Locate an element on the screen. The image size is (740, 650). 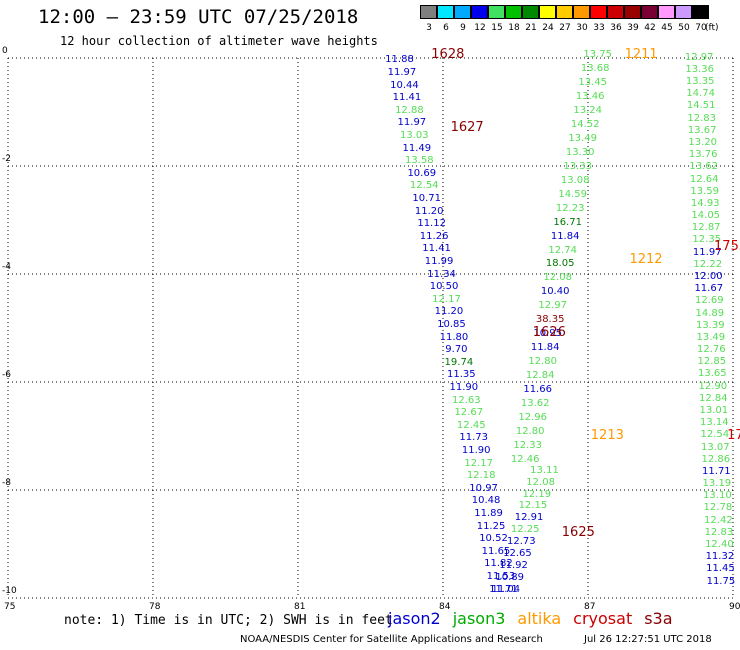
wave-height-value: 11.75 is located at coordinates (721, 581).